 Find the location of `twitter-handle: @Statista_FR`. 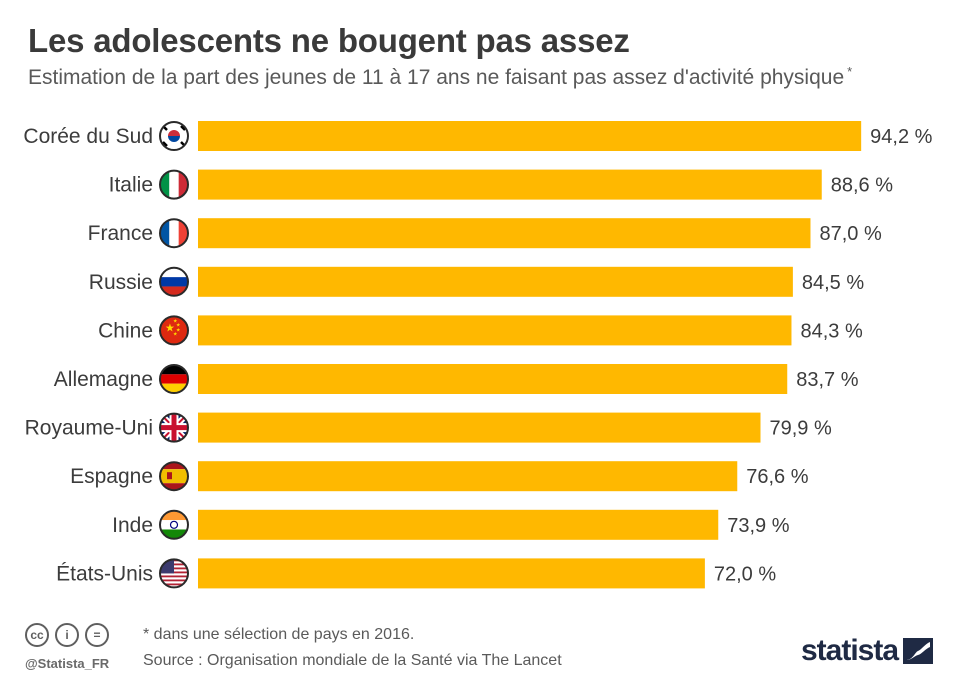

twitter-handle: @Statista_FR is located at coordinates (67, 663).